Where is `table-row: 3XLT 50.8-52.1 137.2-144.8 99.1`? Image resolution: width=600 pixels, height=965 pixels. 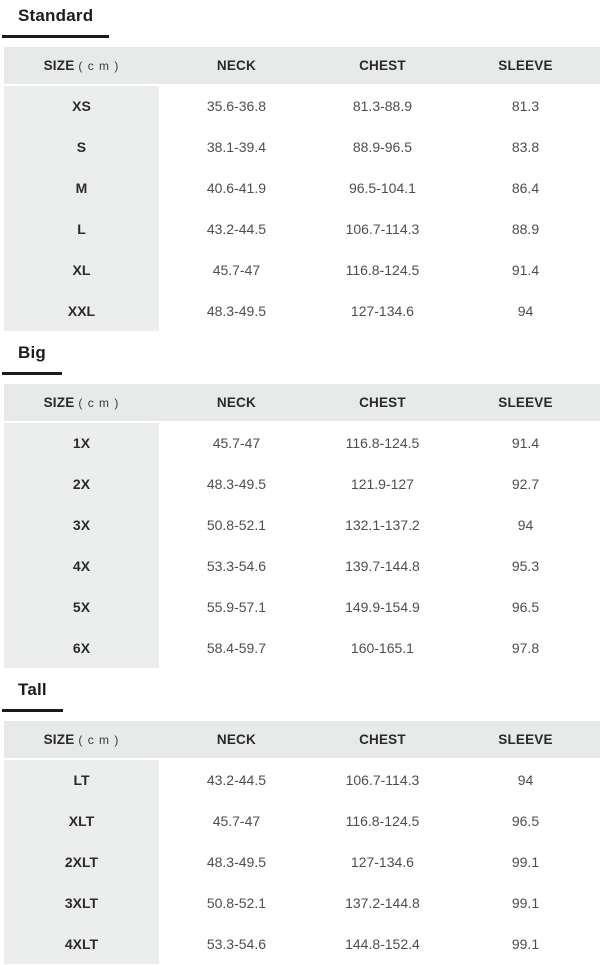 table-row: 3XLT 50.8-52.1 137.2-144.8 99.1 is located at coordinates (302, 902).